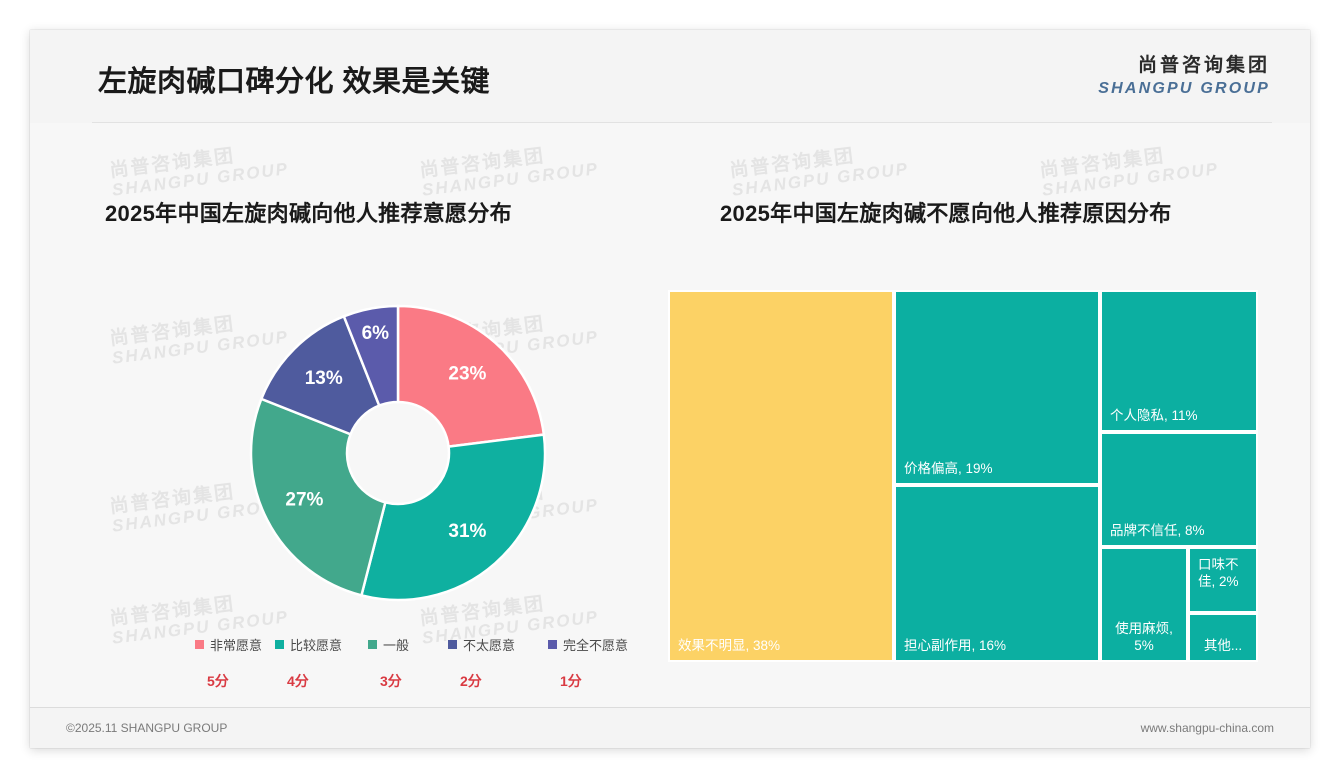 The width and height of the screenshot is (1340, 780). What do you see at coordinates (997, 573) in the screenshot?
I see `treemap-cell: 担心副作用, 16%` at bounding box center [997, 573].